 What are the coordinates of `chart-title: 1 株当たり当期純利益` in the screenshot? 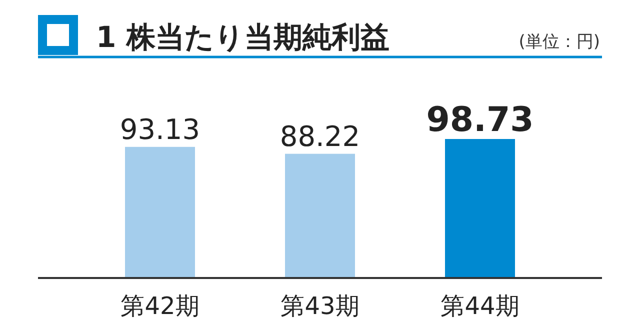 It's located at (243, 37).